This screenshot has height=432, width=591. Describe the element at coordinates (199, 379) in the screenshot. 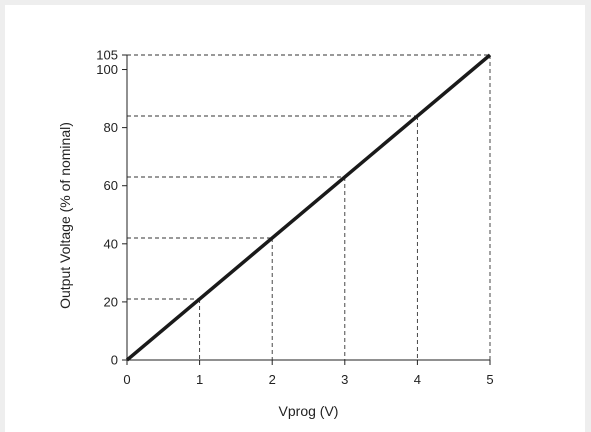

I see `x-tick-label-1: 1` at that location.